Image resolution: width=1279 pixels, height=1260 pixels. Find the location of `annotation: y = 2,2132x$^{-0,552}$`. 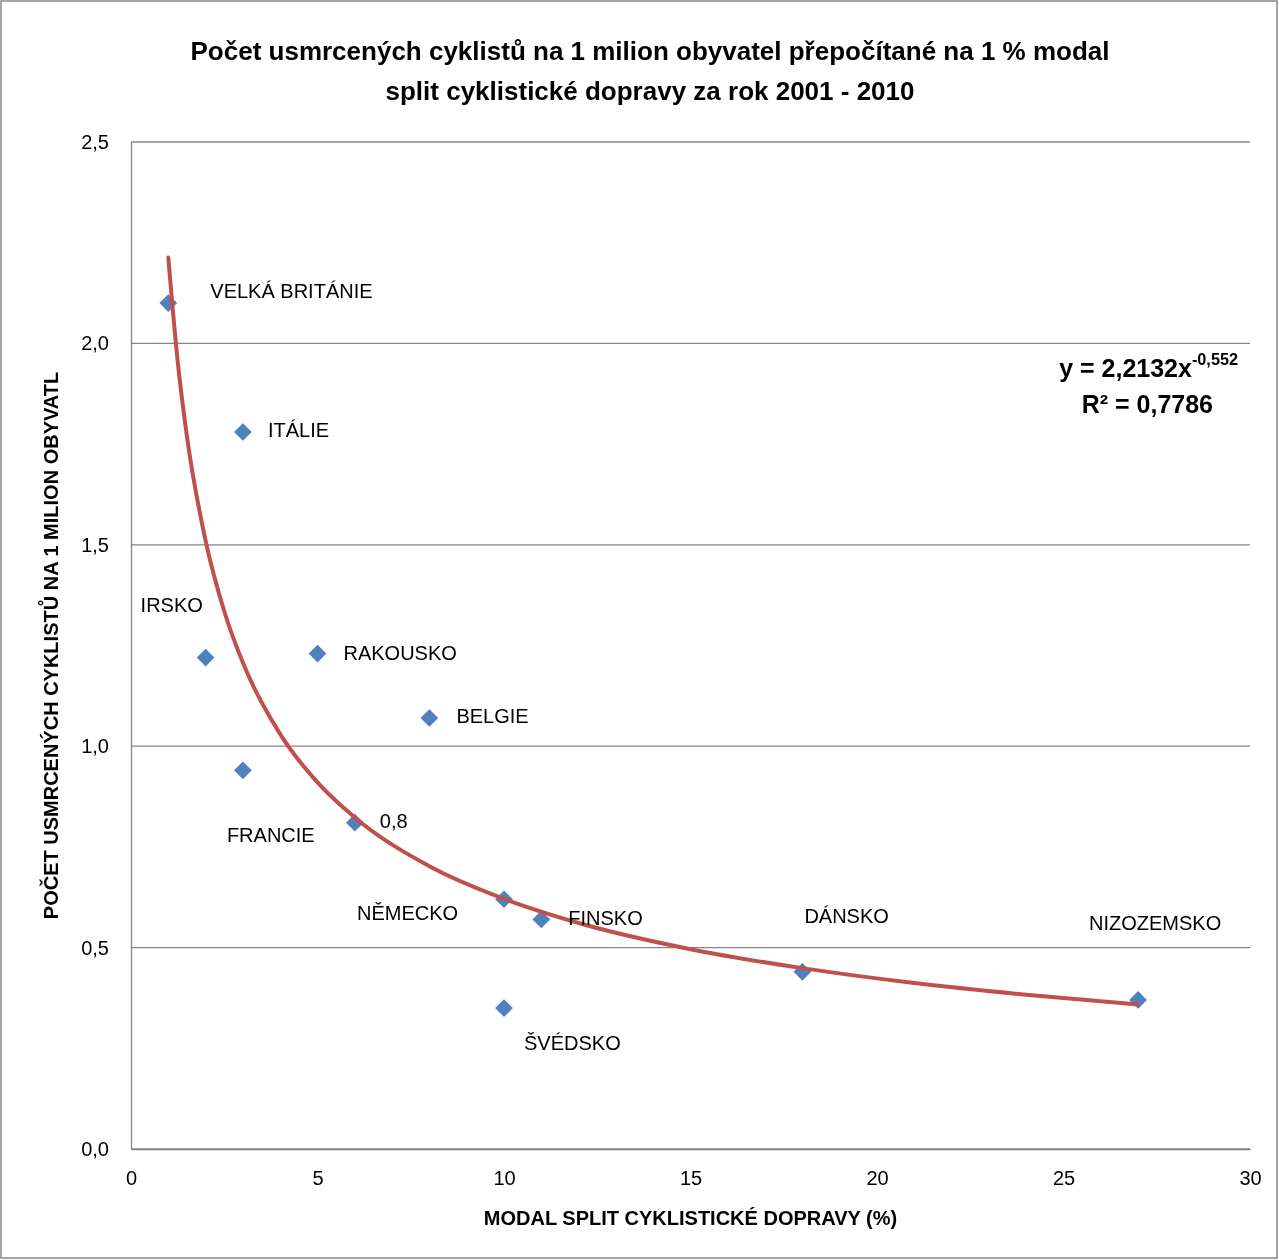

annotation: y = 2,2132x$^{-0,552}$ is located at coordinates (1148, 366).